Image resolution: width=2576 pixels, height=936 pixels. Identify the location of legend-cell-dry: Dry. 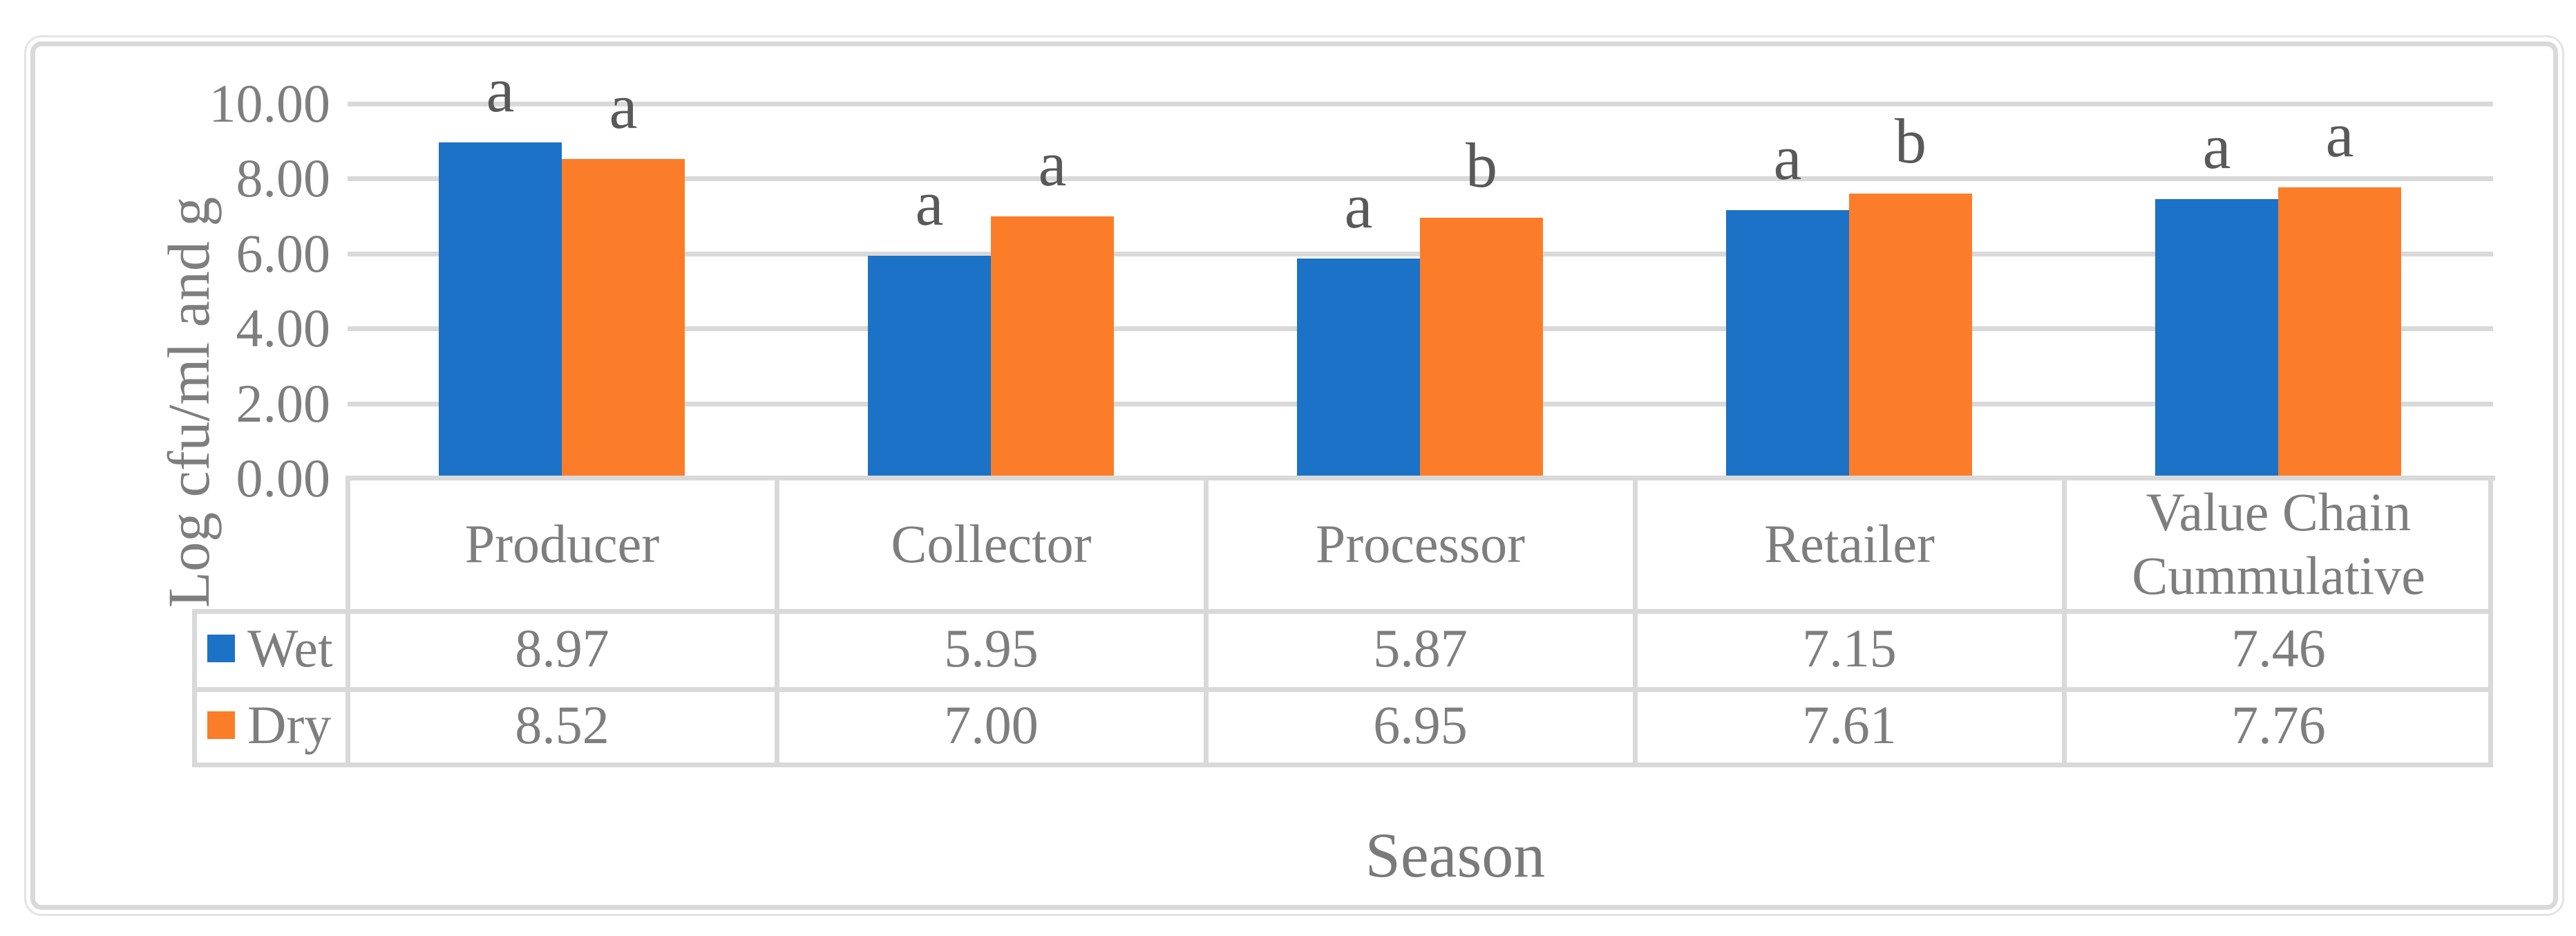
(276, 725).